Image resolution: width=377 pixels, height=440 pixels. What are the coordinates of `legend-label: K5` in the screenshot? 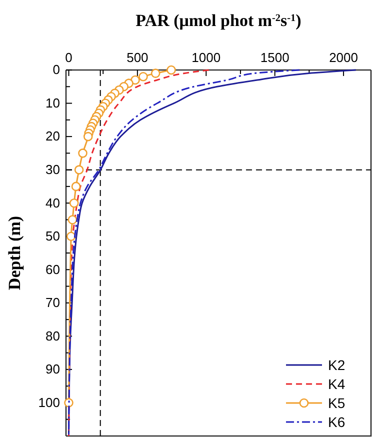 It's located at (337, 403).